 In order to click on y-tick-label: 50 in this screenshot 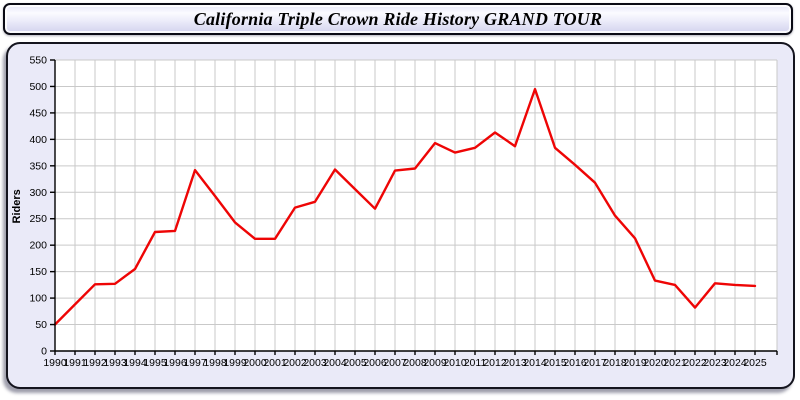, I will do `click(41, 325)`.